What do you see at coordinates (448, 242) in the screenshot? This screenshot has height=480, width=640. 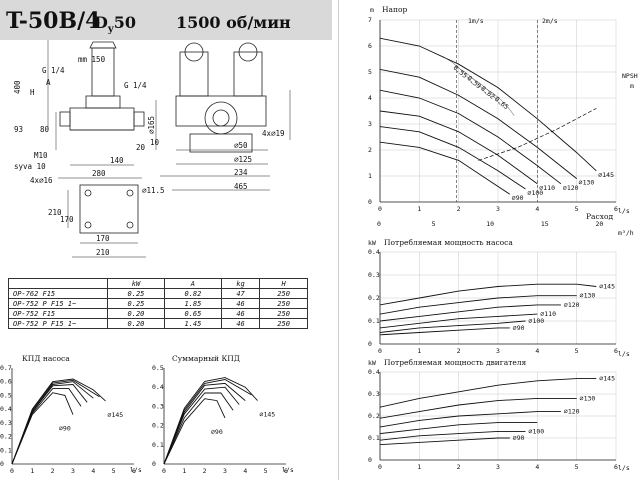 I see `chart-title-pump-power: Потребляемая мощность насоса` at bounding box center [448, 242].